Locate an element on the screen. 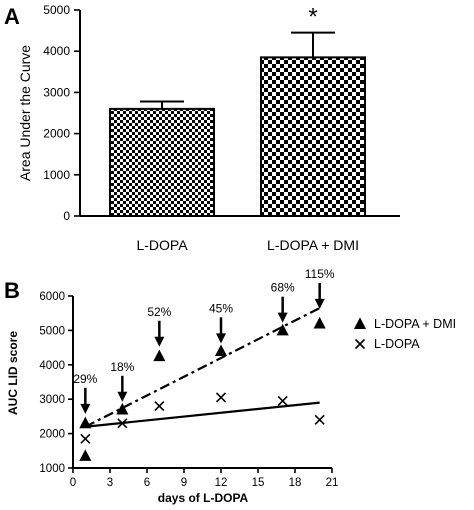  panel-b-x-tick-label: 9 is located at coordinates (184, 483).